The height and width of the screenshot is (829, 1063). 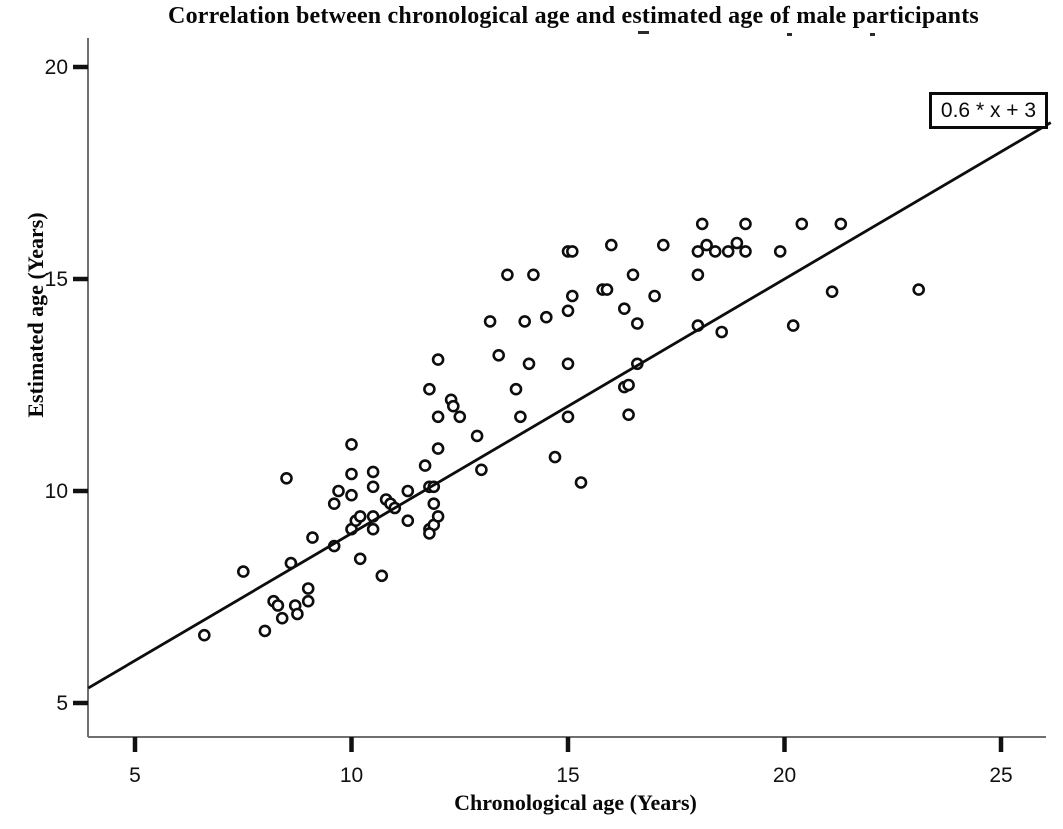 I want to click on y-tick-label: 5, so click(x=62, y=703).